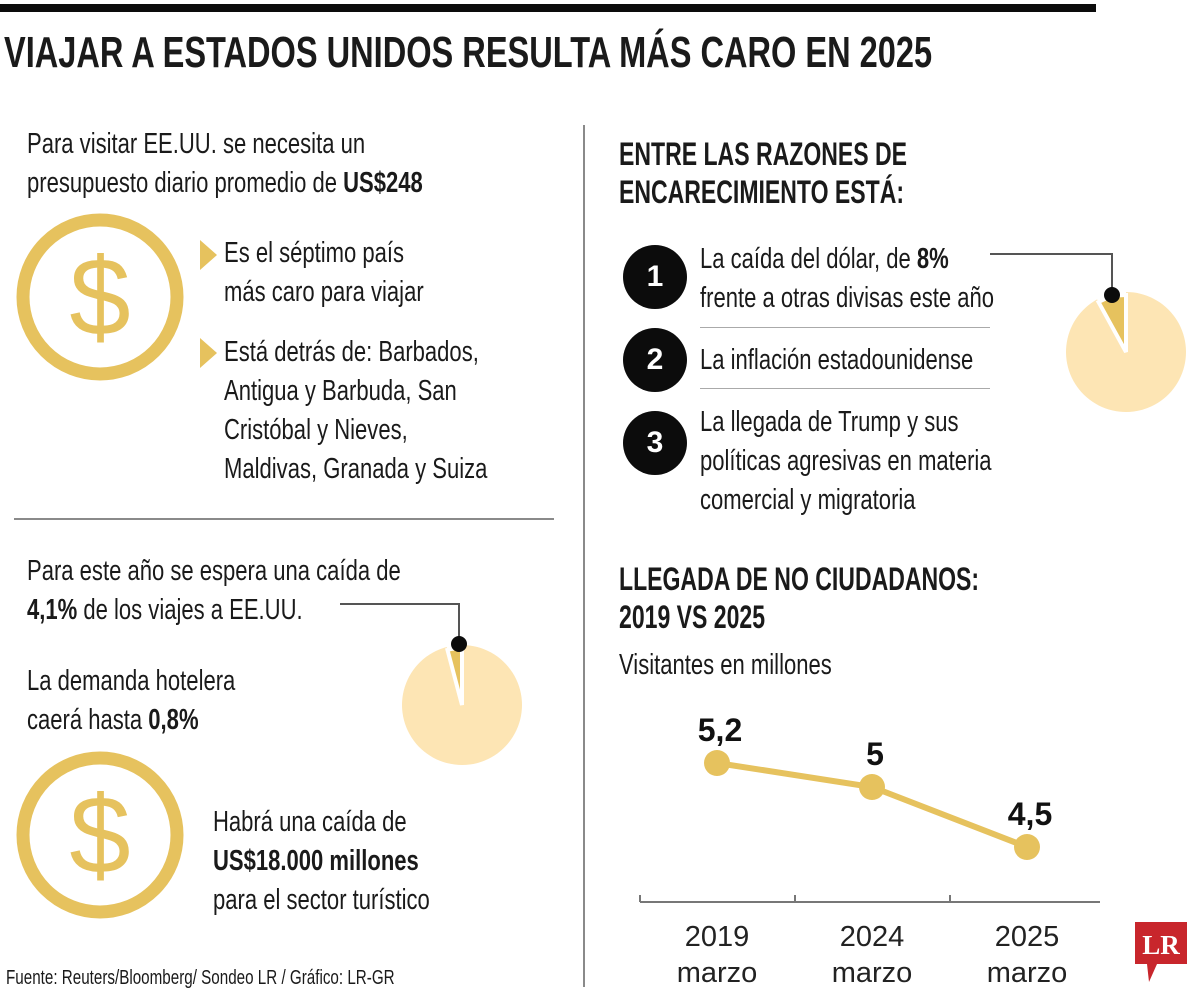  Describe the element at coordinates (196, 144) in the screenshot. I see `budget-line1: Para visitar EE.UU. se necesita un` at that location.